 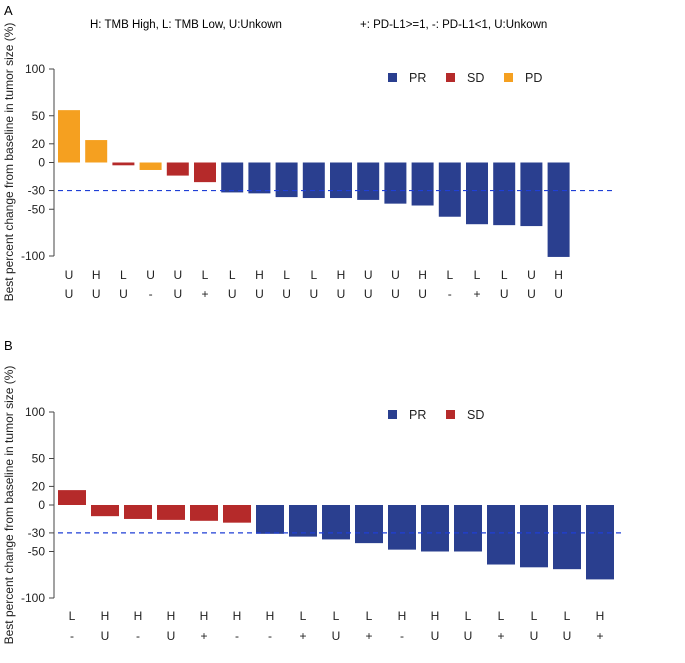 I want to click on legend-swatch-sd, so click(x=450, y=77).